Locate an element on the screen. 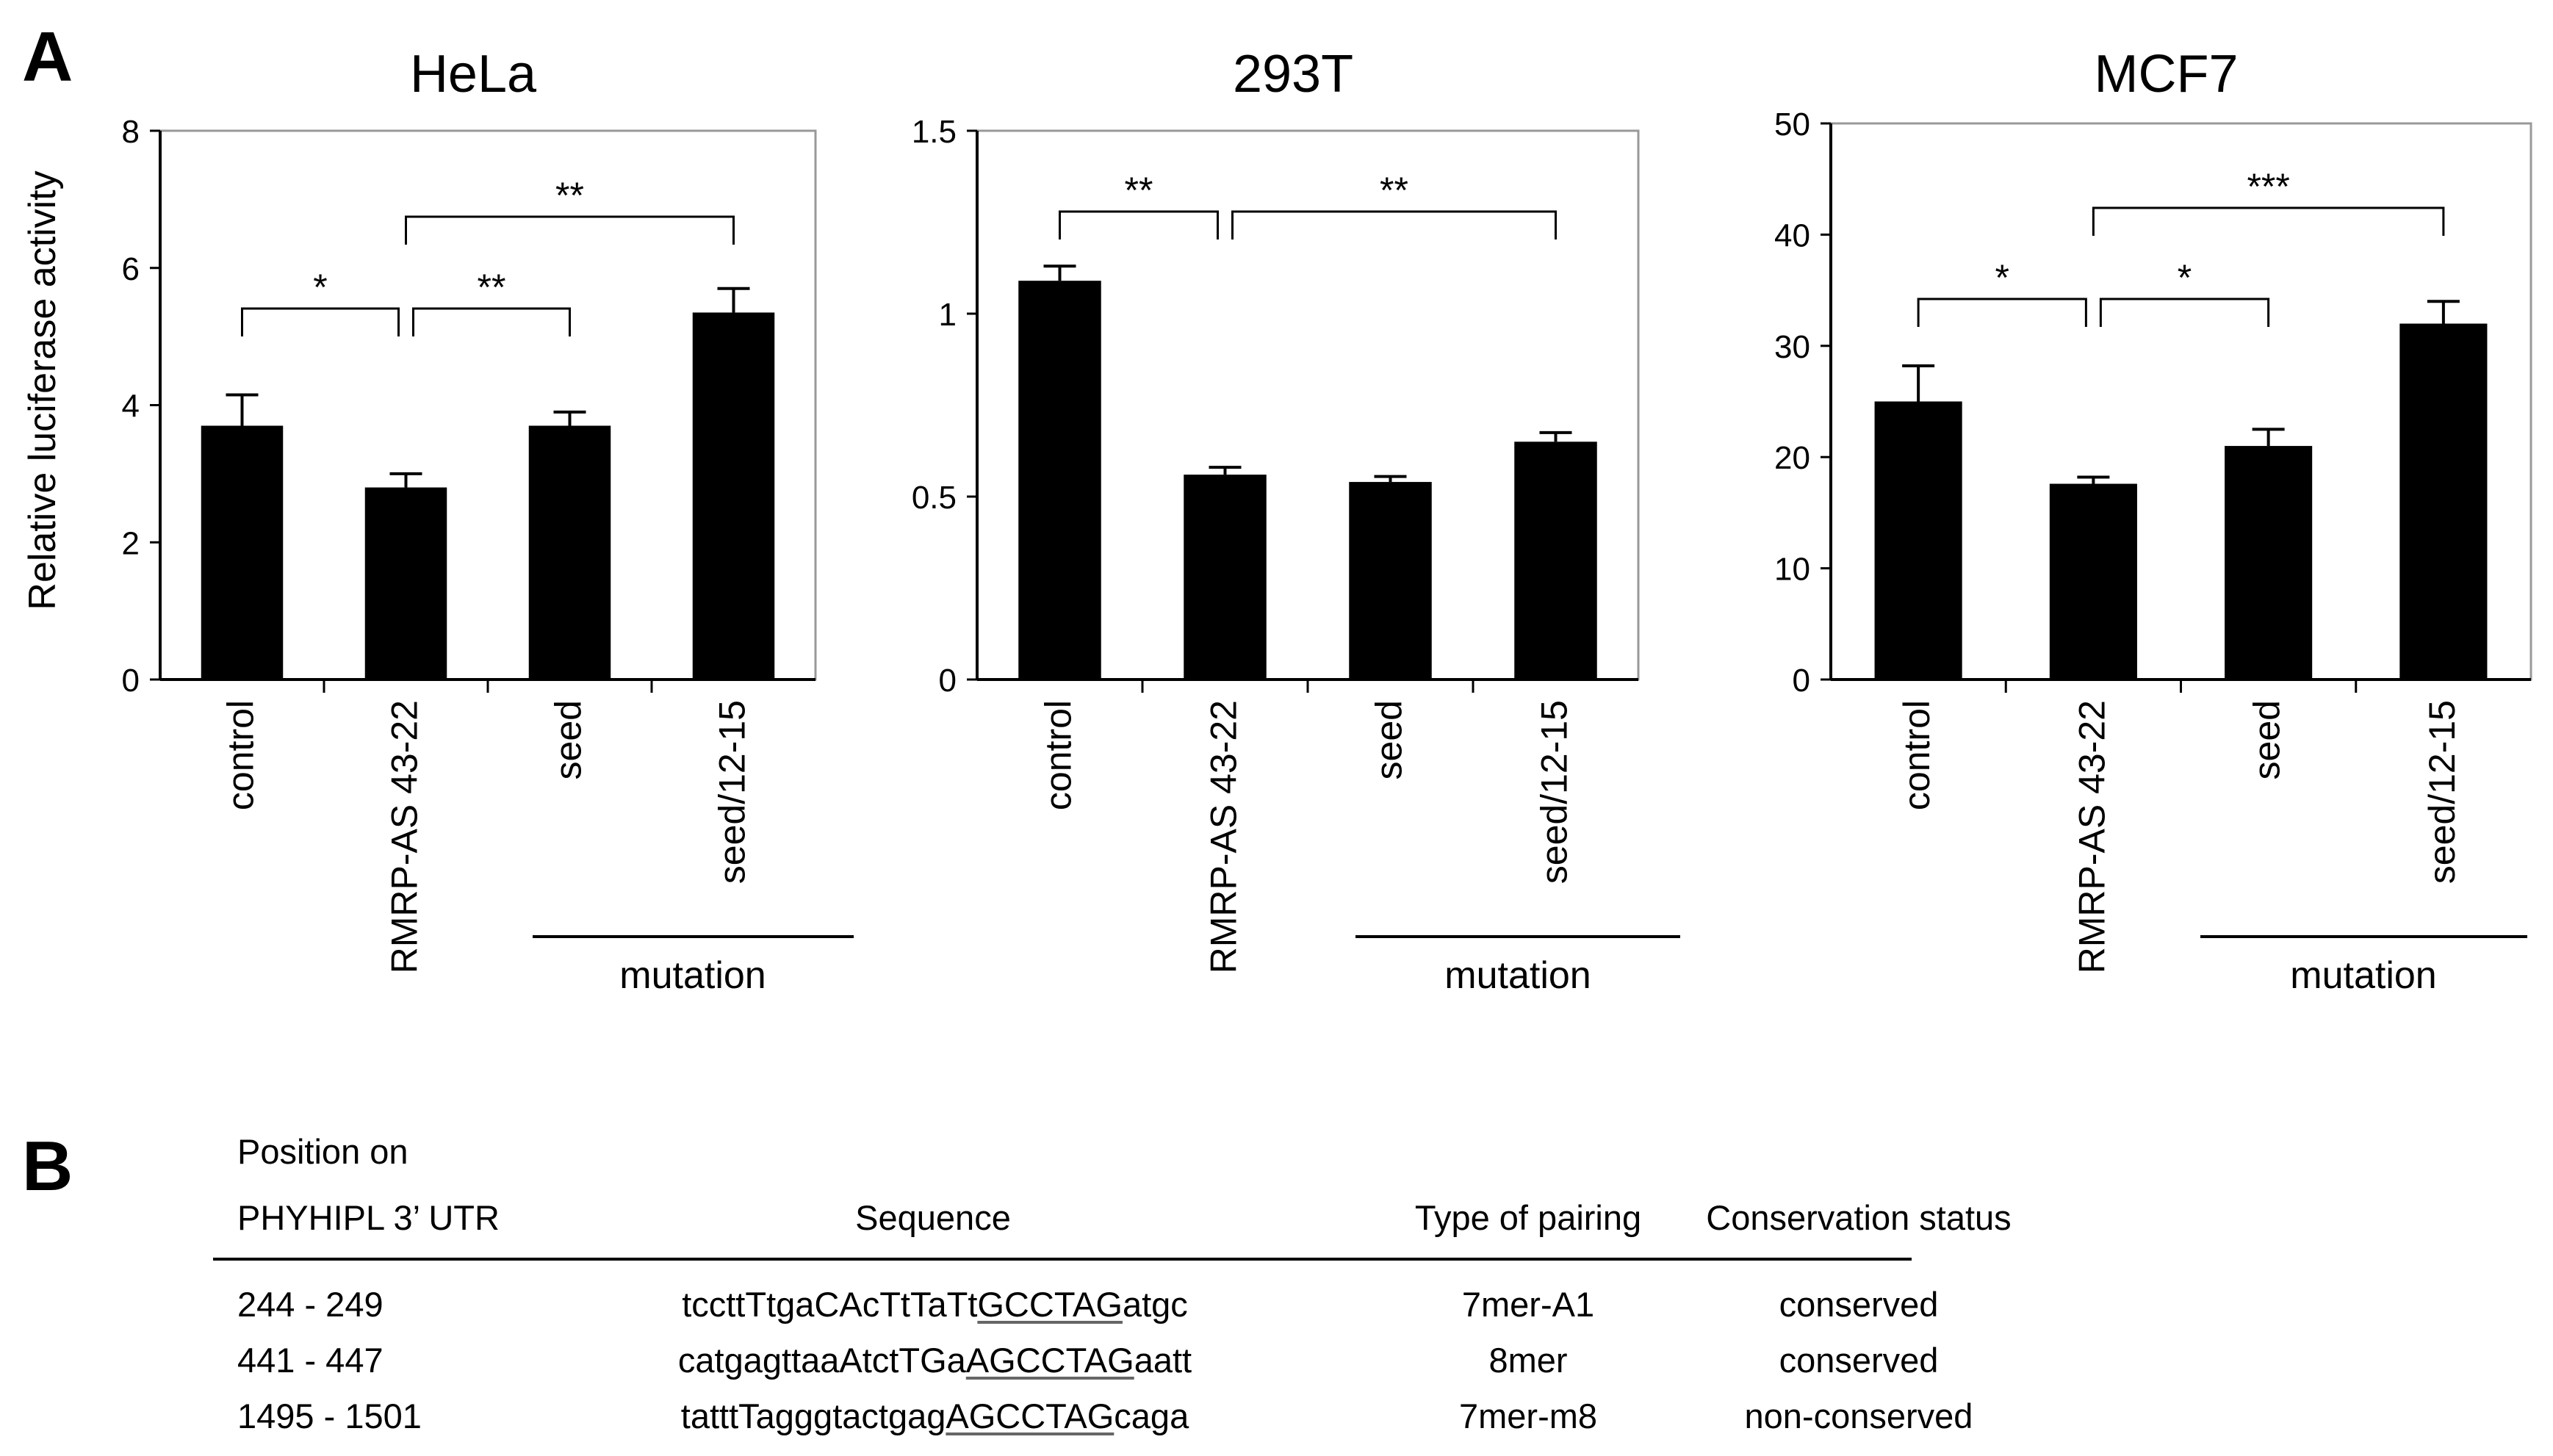 The height and width of the screenshot is (1456, 2553). sequence-suffix: aatt is located at coordinates (1163, 1360).